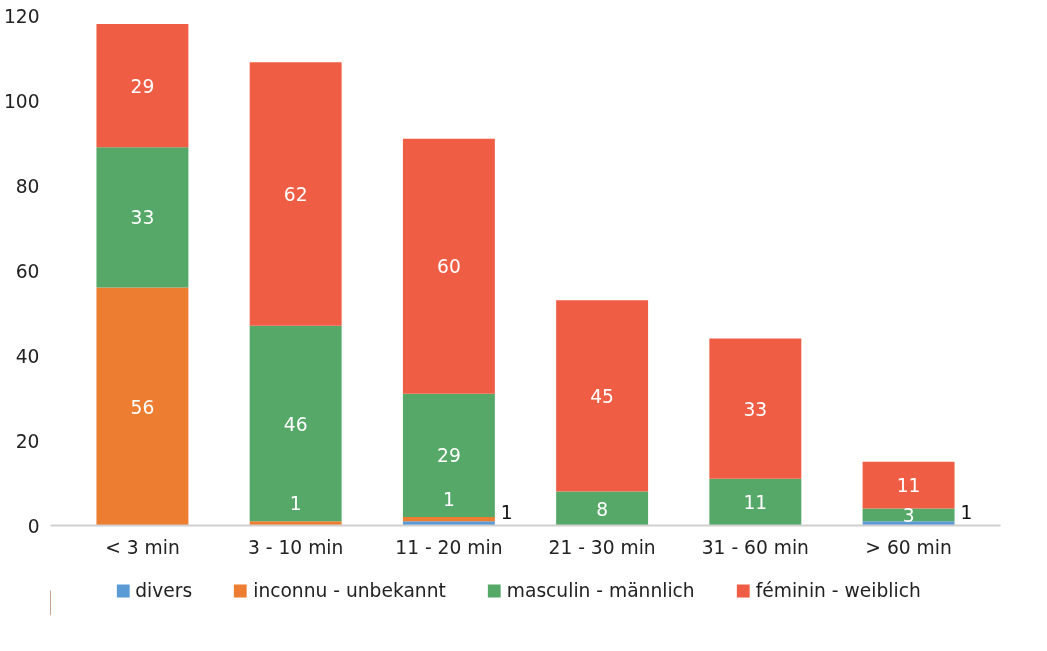  I want to click on y-tick-label: 60, so click(27, 271).